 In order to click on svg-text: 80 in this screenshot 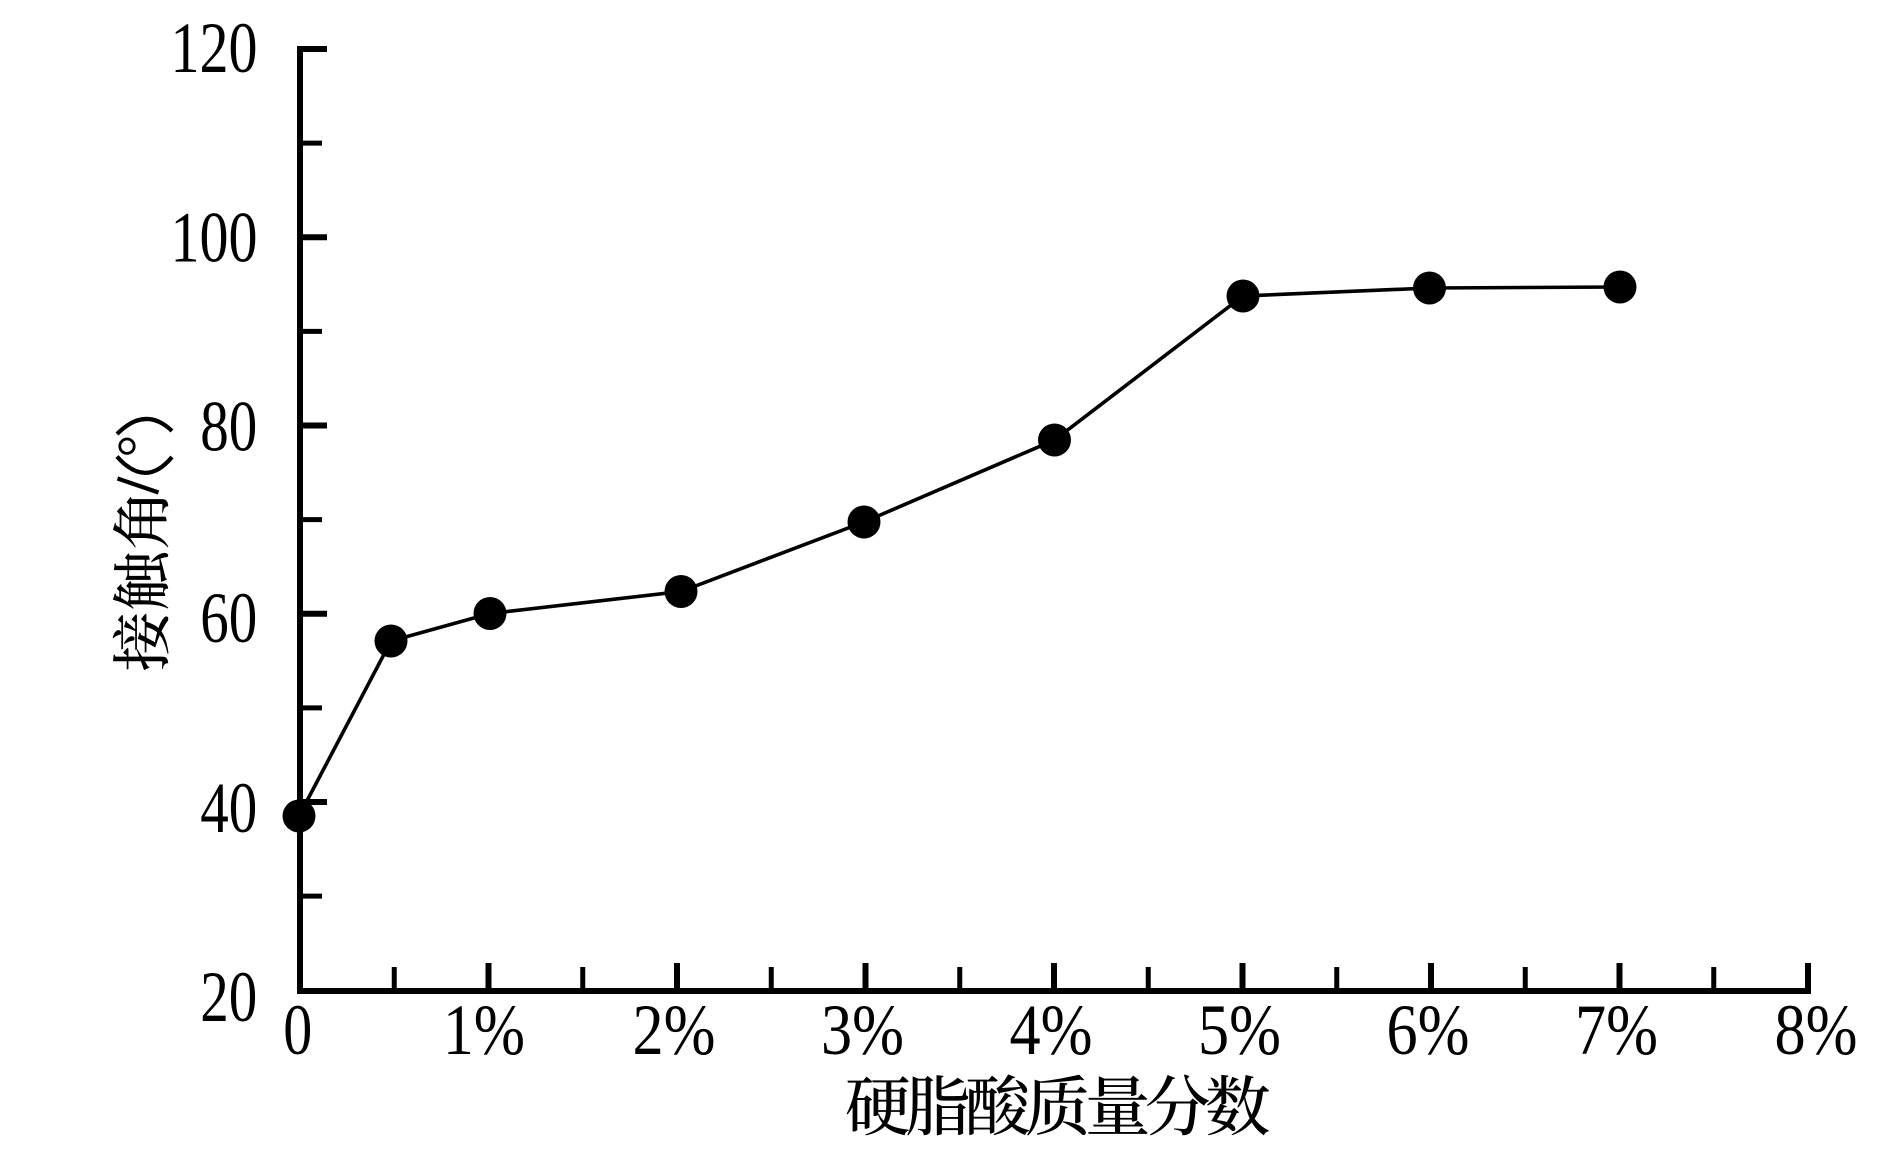, I will do `click(228, 426)`.